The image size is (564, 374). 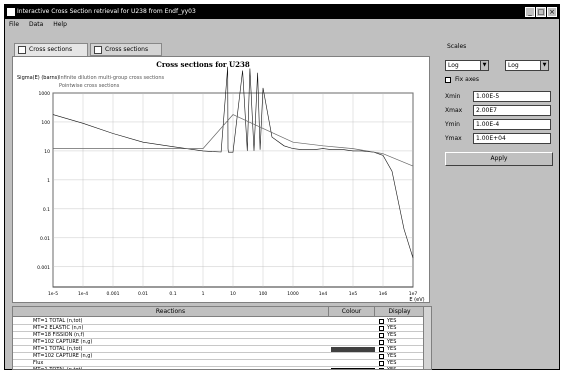 What do you see at coordinates (282, 25) in the screenshot?
I see `menu-bar: File Data Help` at bounding box center [282, 25].